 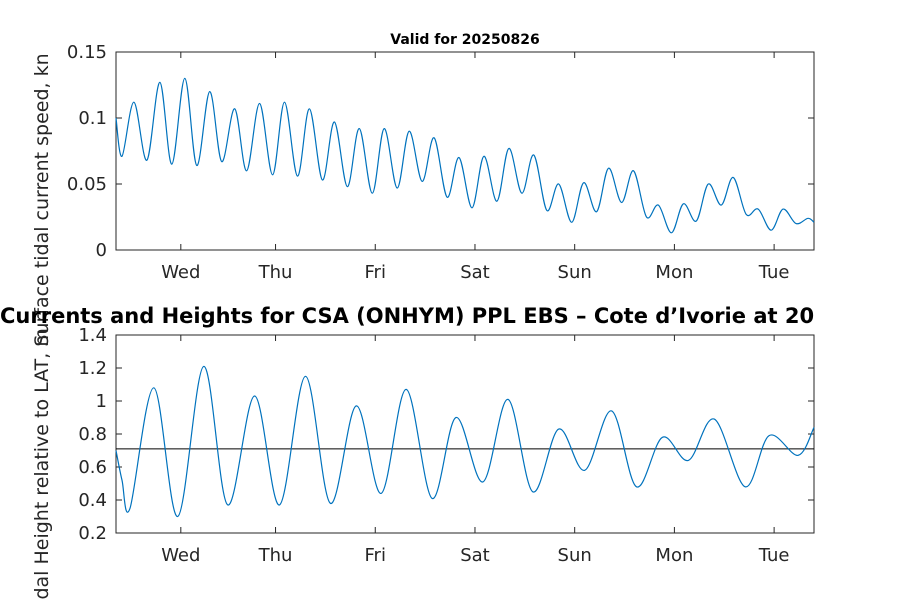 What do you see at coordinates (92, 467) in the screenshot?
I see `y-tick-label: 0.6` at bounding box center [92, 467].